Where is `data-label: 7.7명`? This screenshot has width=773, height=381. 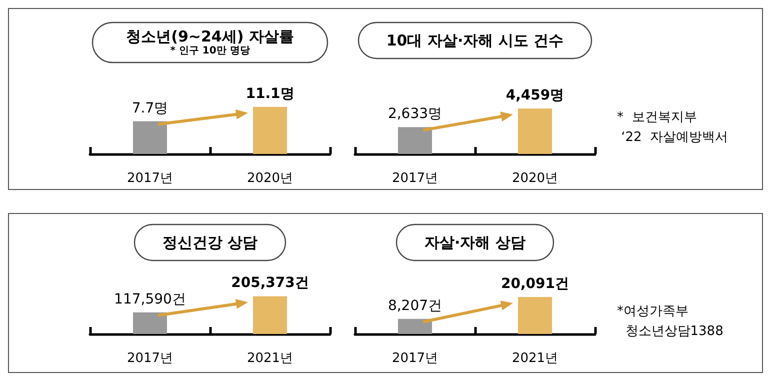 data-label: 7.7명 is located at coordinates (150, 108).